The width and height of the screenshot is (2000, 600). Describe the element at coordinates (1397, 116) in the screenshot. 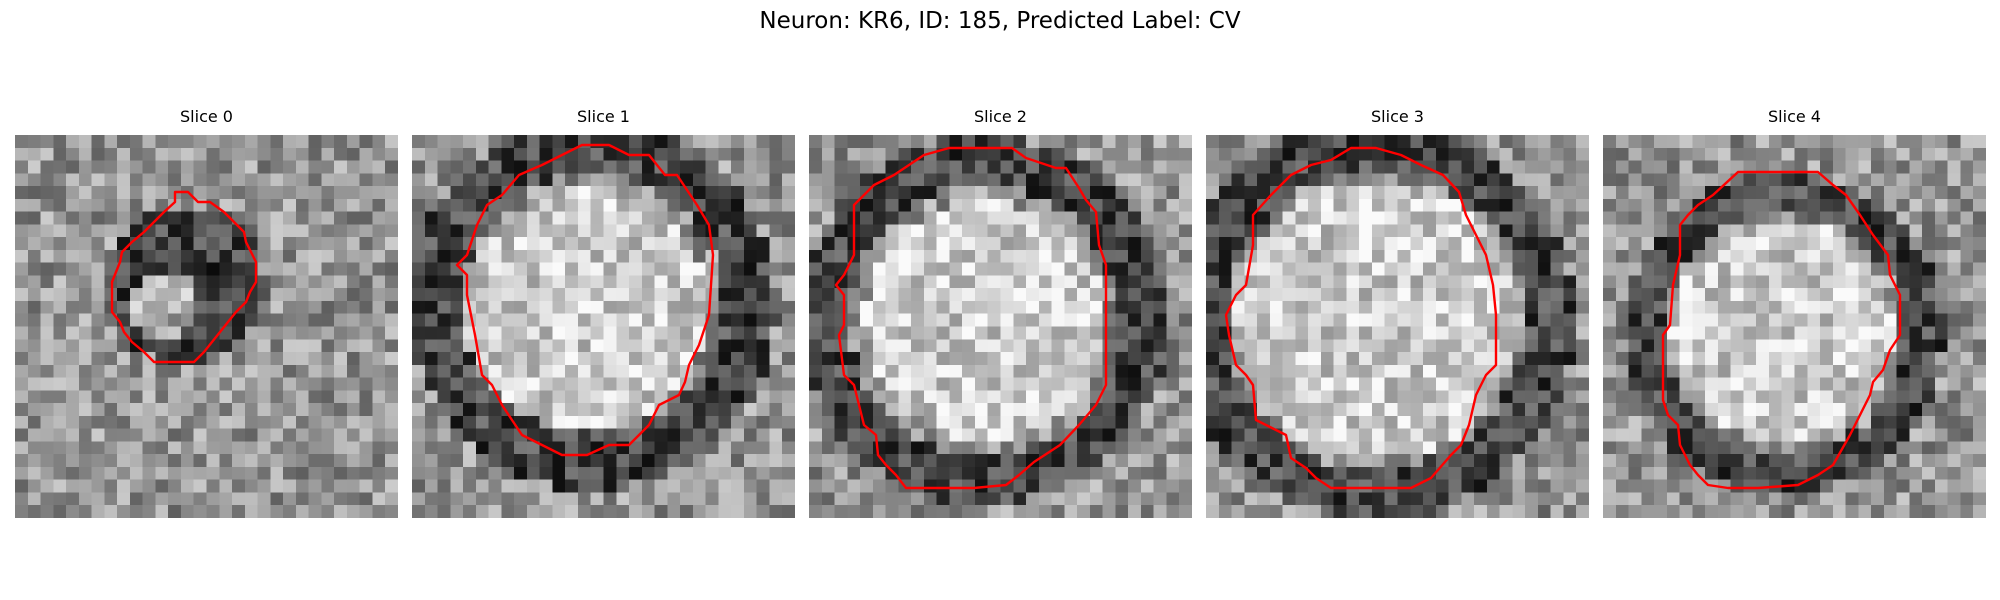

I see `slice-title: Slice 3` at that location.